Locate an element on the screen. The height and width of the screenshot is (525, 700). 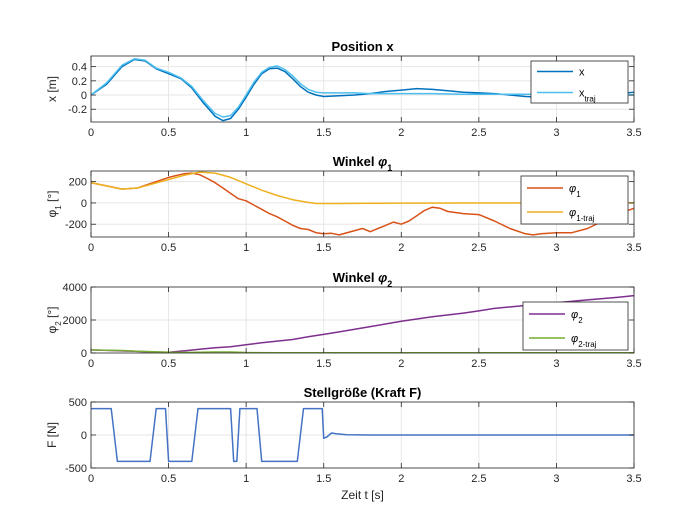
y-tick-label: -500 is located at coordinates (76, 469).